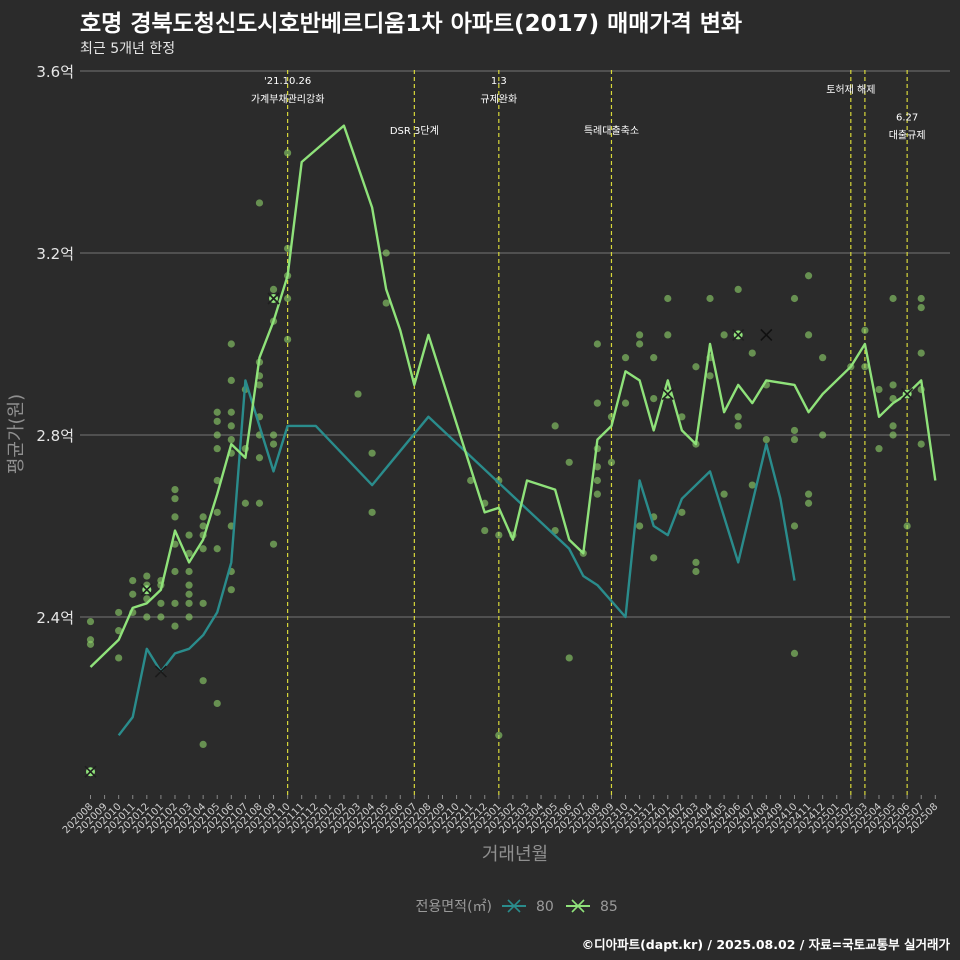 This screenshot has height=960, width=960. What do you see at coordinates (498, 99) in the screenshot?
I see `policy-annotation: 규제완화` at bounding box center [498, 99].